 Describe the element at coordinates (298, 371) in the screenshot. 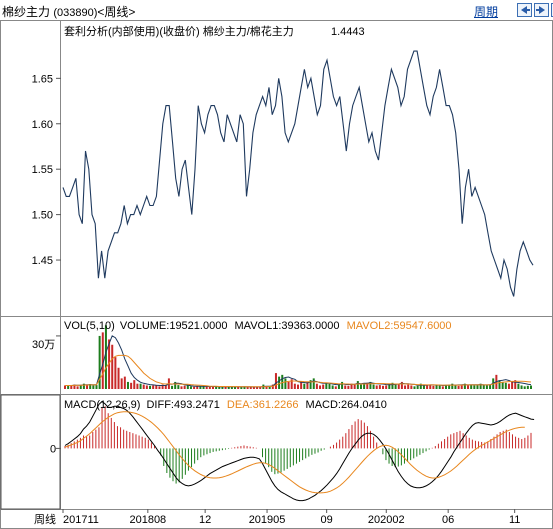

I see `mavol2-line` at that location.